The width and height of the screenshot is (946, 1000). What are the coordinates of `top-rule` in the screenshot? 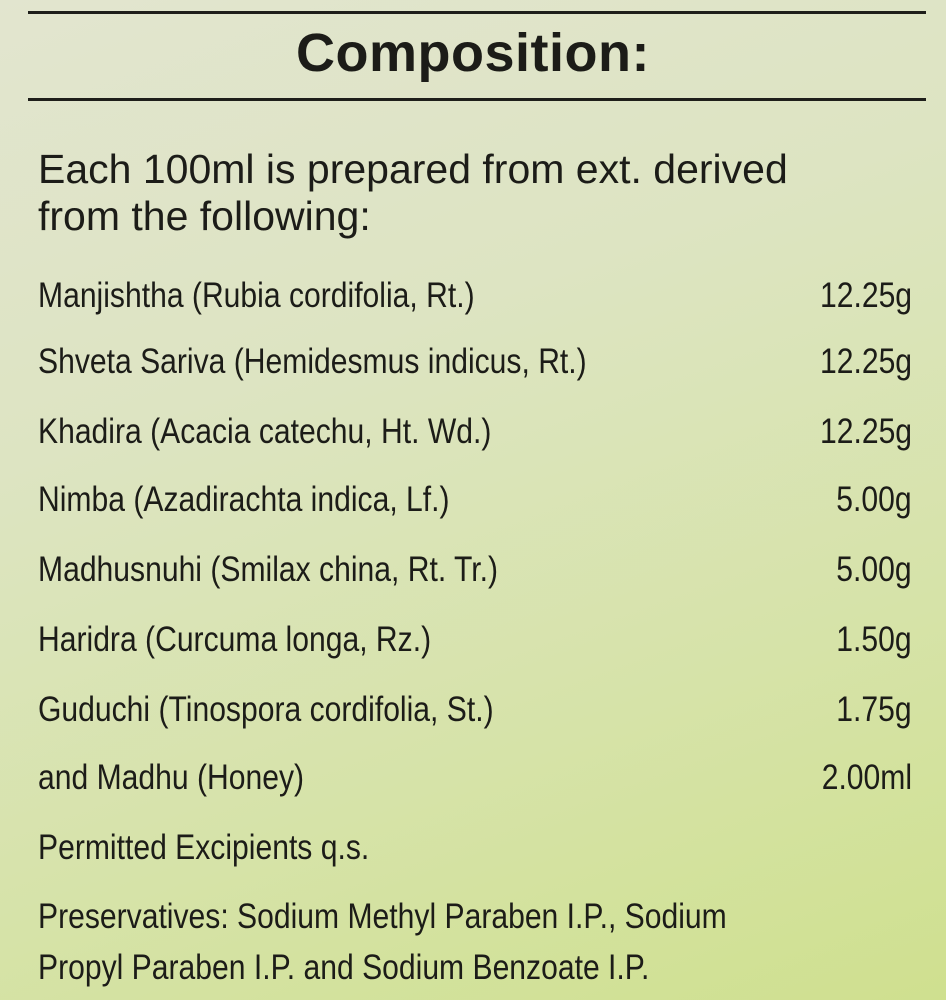 It's located at (477, 12).